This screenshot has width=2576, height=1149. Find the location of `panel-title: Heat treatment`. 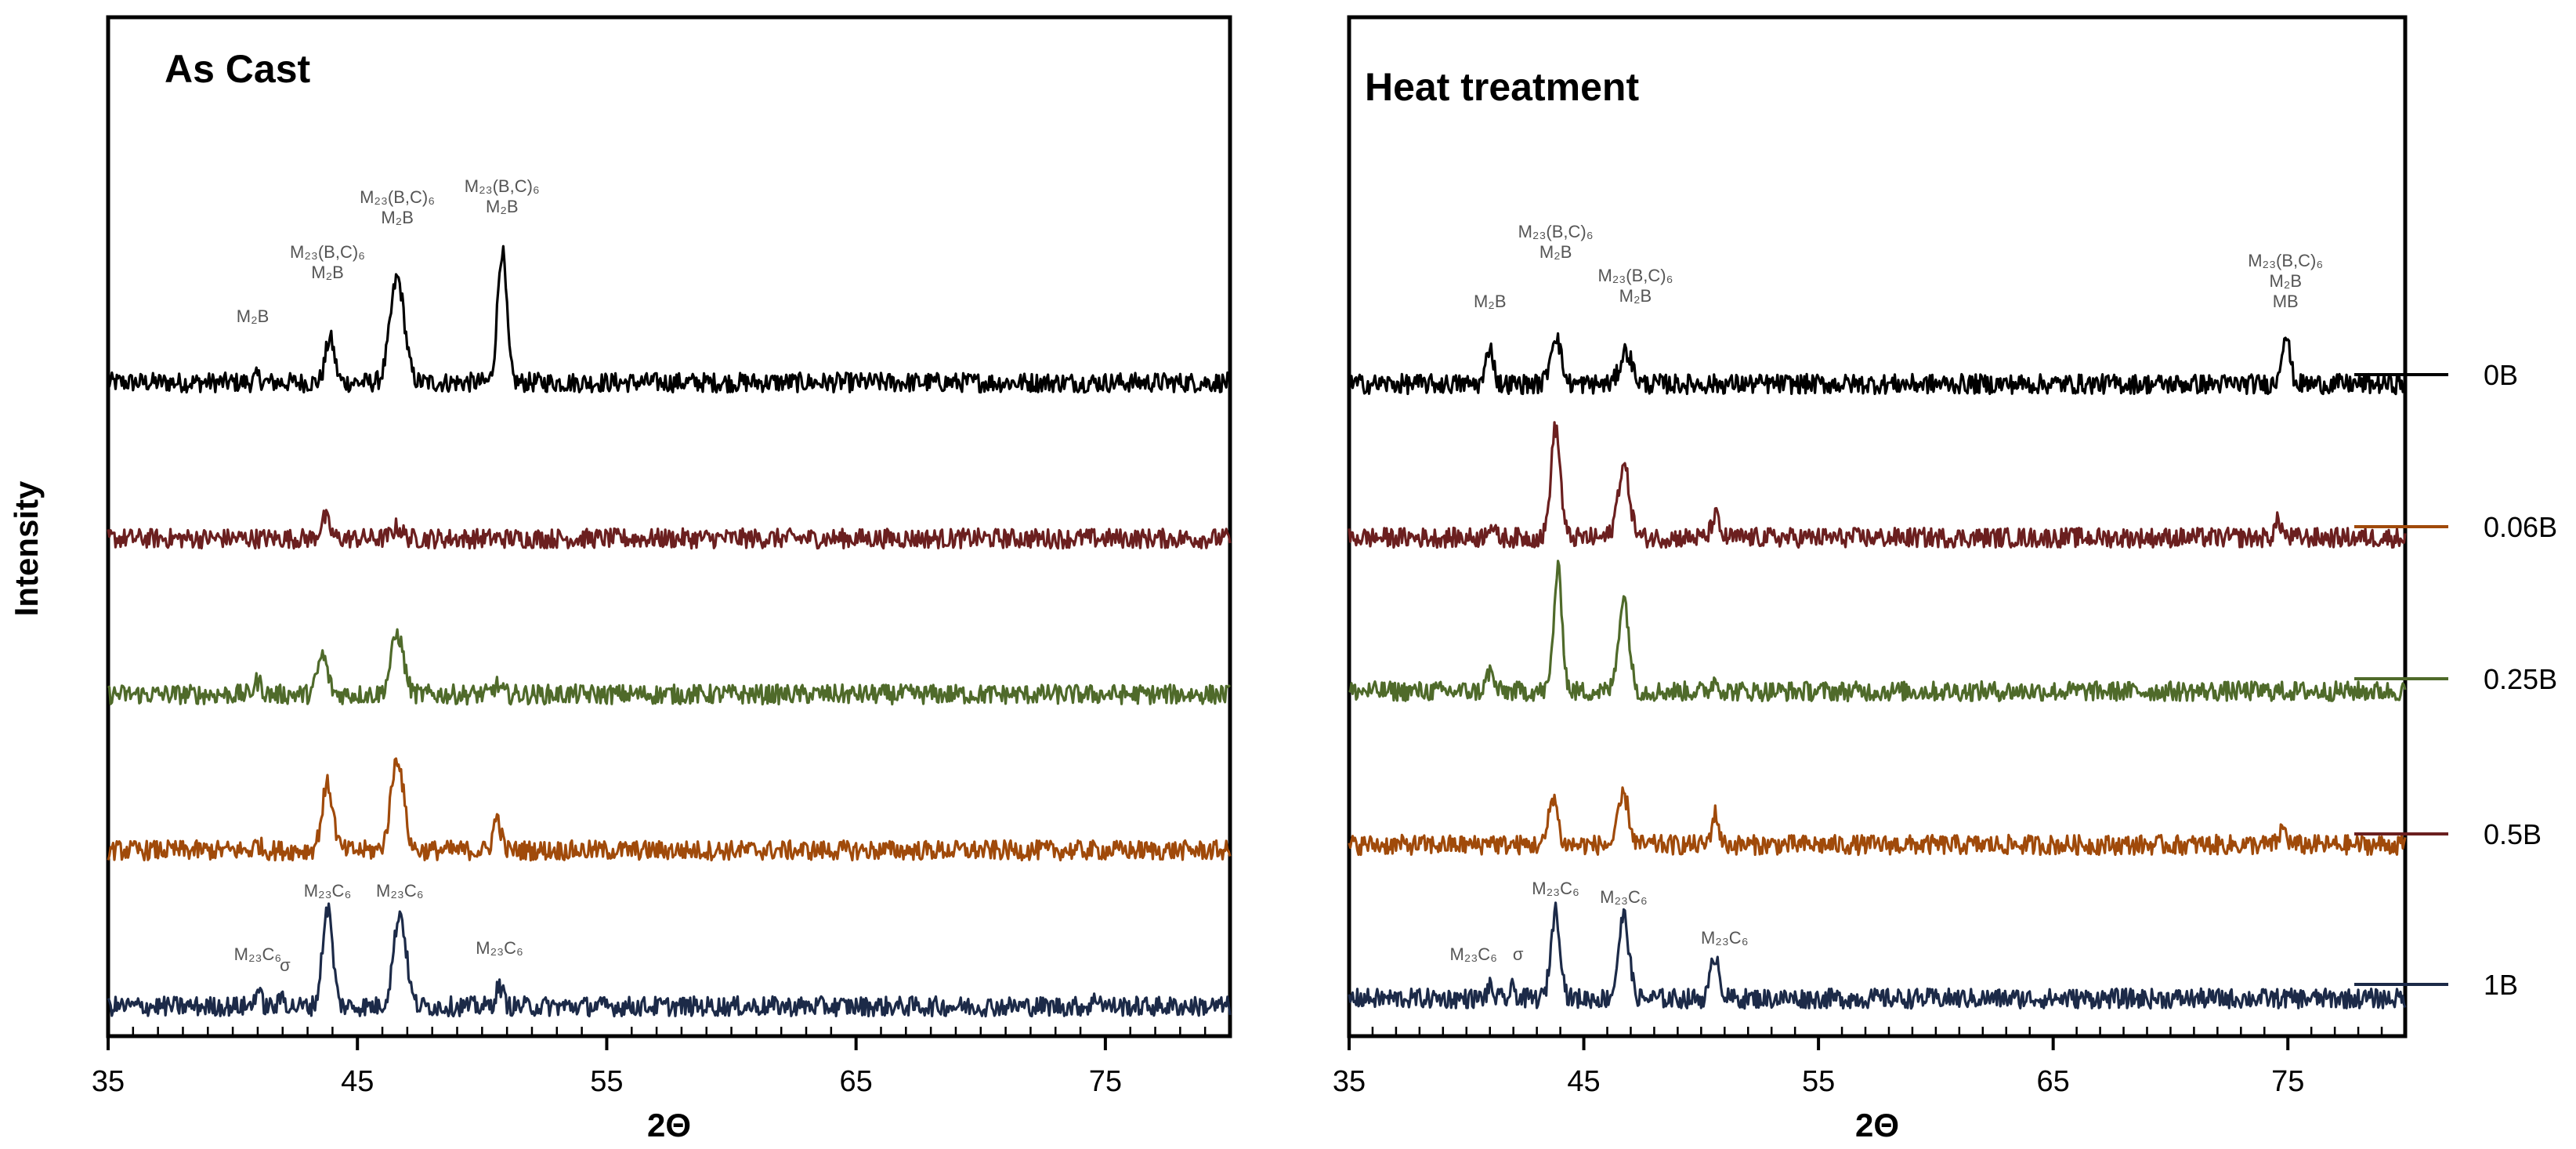

panel-title: Heat treatment is located at coordinates (1502, 87).